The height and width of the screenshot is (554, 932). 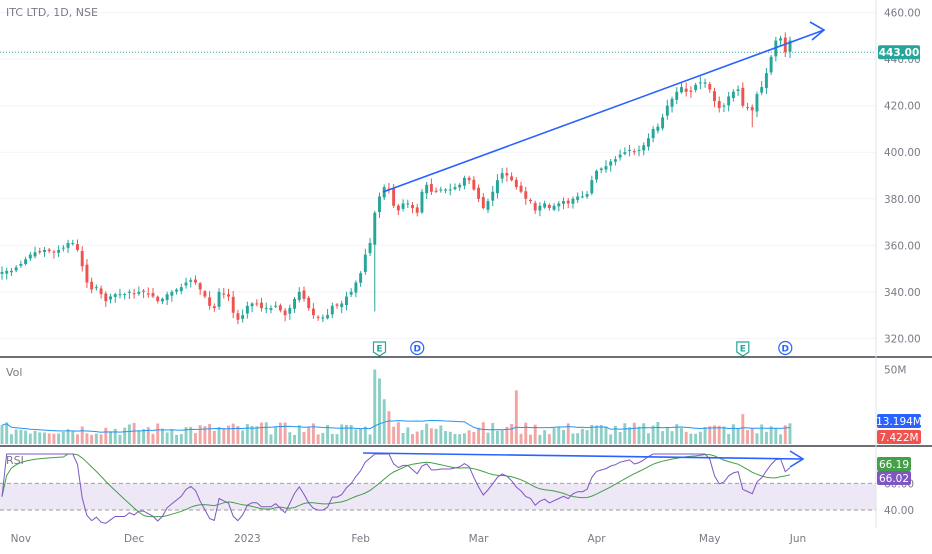 What do you see at coordinates (409, 539) in the screenshot?
I see `time-axis: Nov Dec 2023 Feb Mar Apr May Jun` at bounding box center [409, 539].